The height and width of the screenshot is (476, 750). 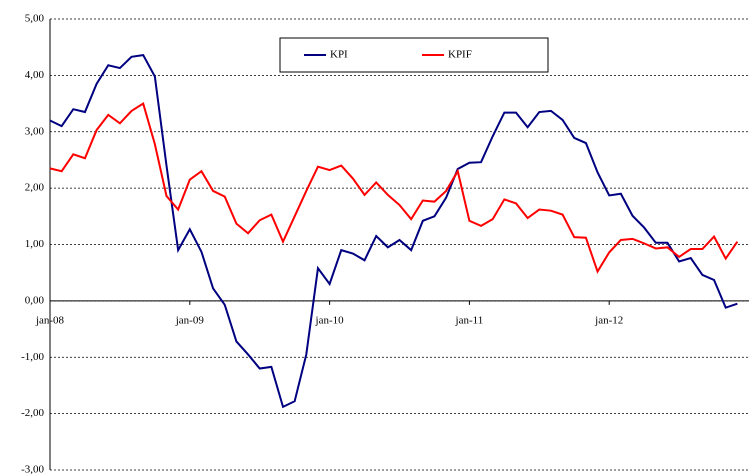 I want to click on y-tick-label: -1,00, so click(x=32, y=357).